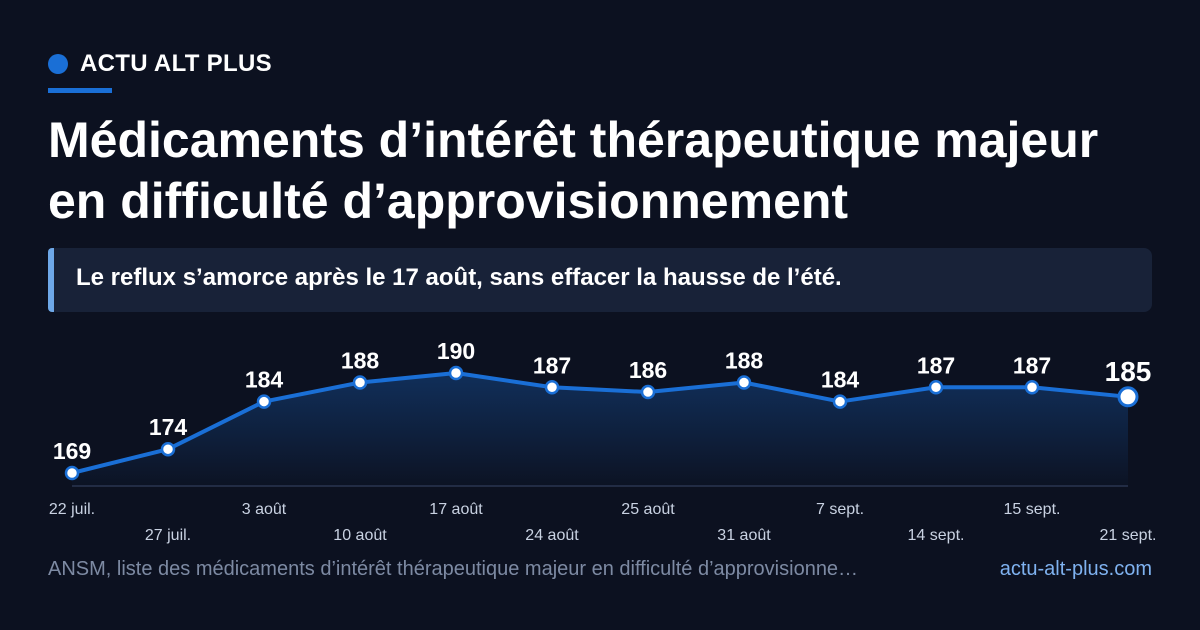  I want to click on x-tick-label-1: 22 juil., so click(72, 509).